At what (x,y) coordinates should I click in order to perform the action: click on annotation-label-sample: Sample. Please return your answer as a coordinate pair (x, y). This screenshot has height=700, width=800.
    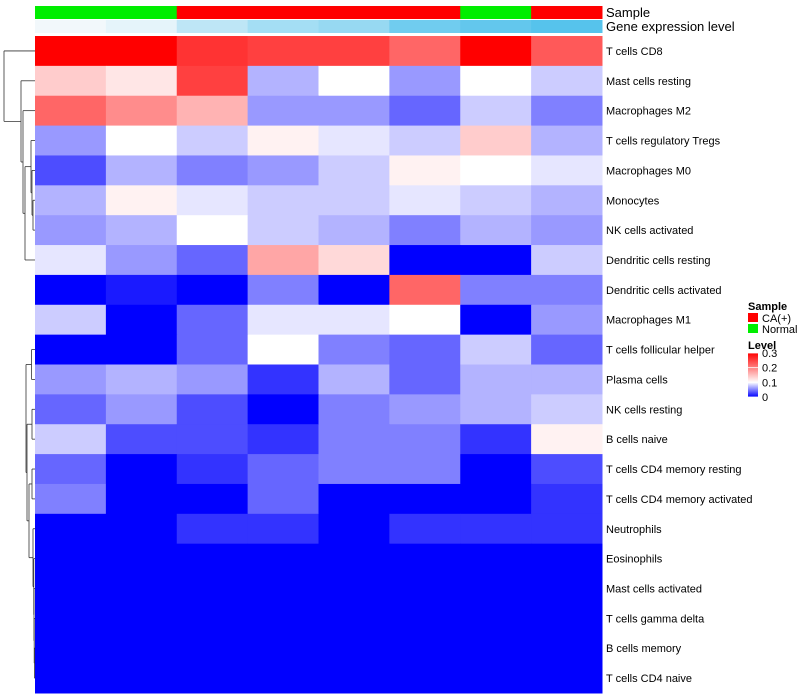
    Looking at the image, I should click on (628, 12).